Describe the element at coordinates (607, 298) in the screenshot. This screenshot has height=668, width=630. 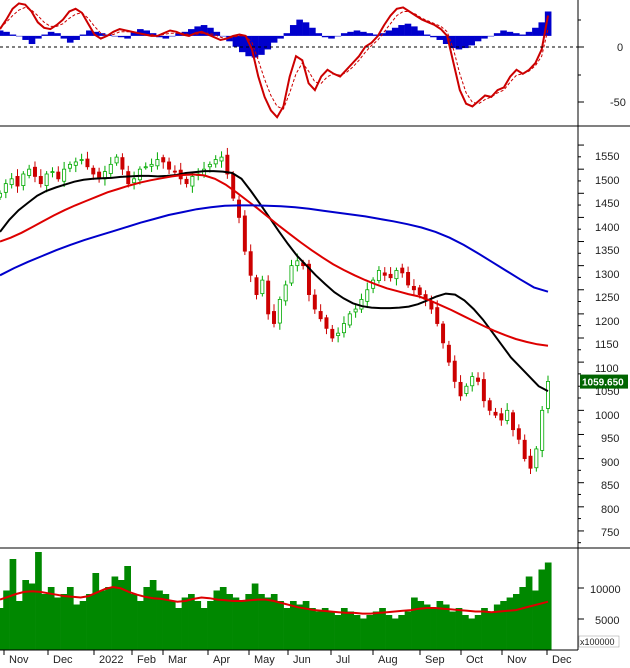
I see `price-y-tick-label: 1250` at that location.